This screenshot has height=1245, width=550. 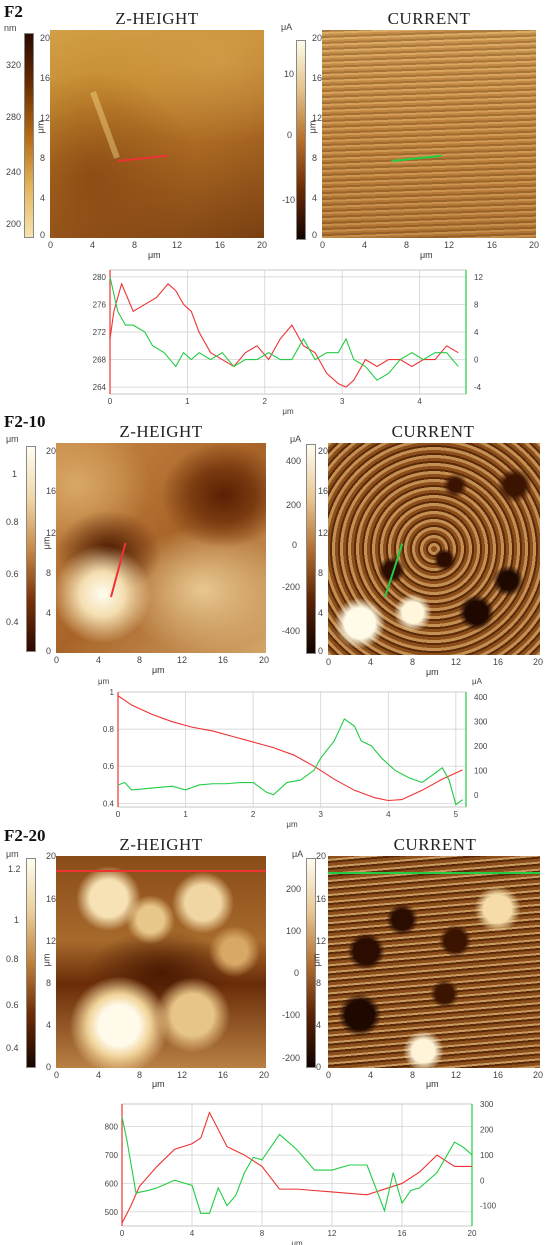 What do you see at coordinates (14, 117) in the screenshot?
I see `z-cbar-tick: 280` at bounding box center [14, 117].